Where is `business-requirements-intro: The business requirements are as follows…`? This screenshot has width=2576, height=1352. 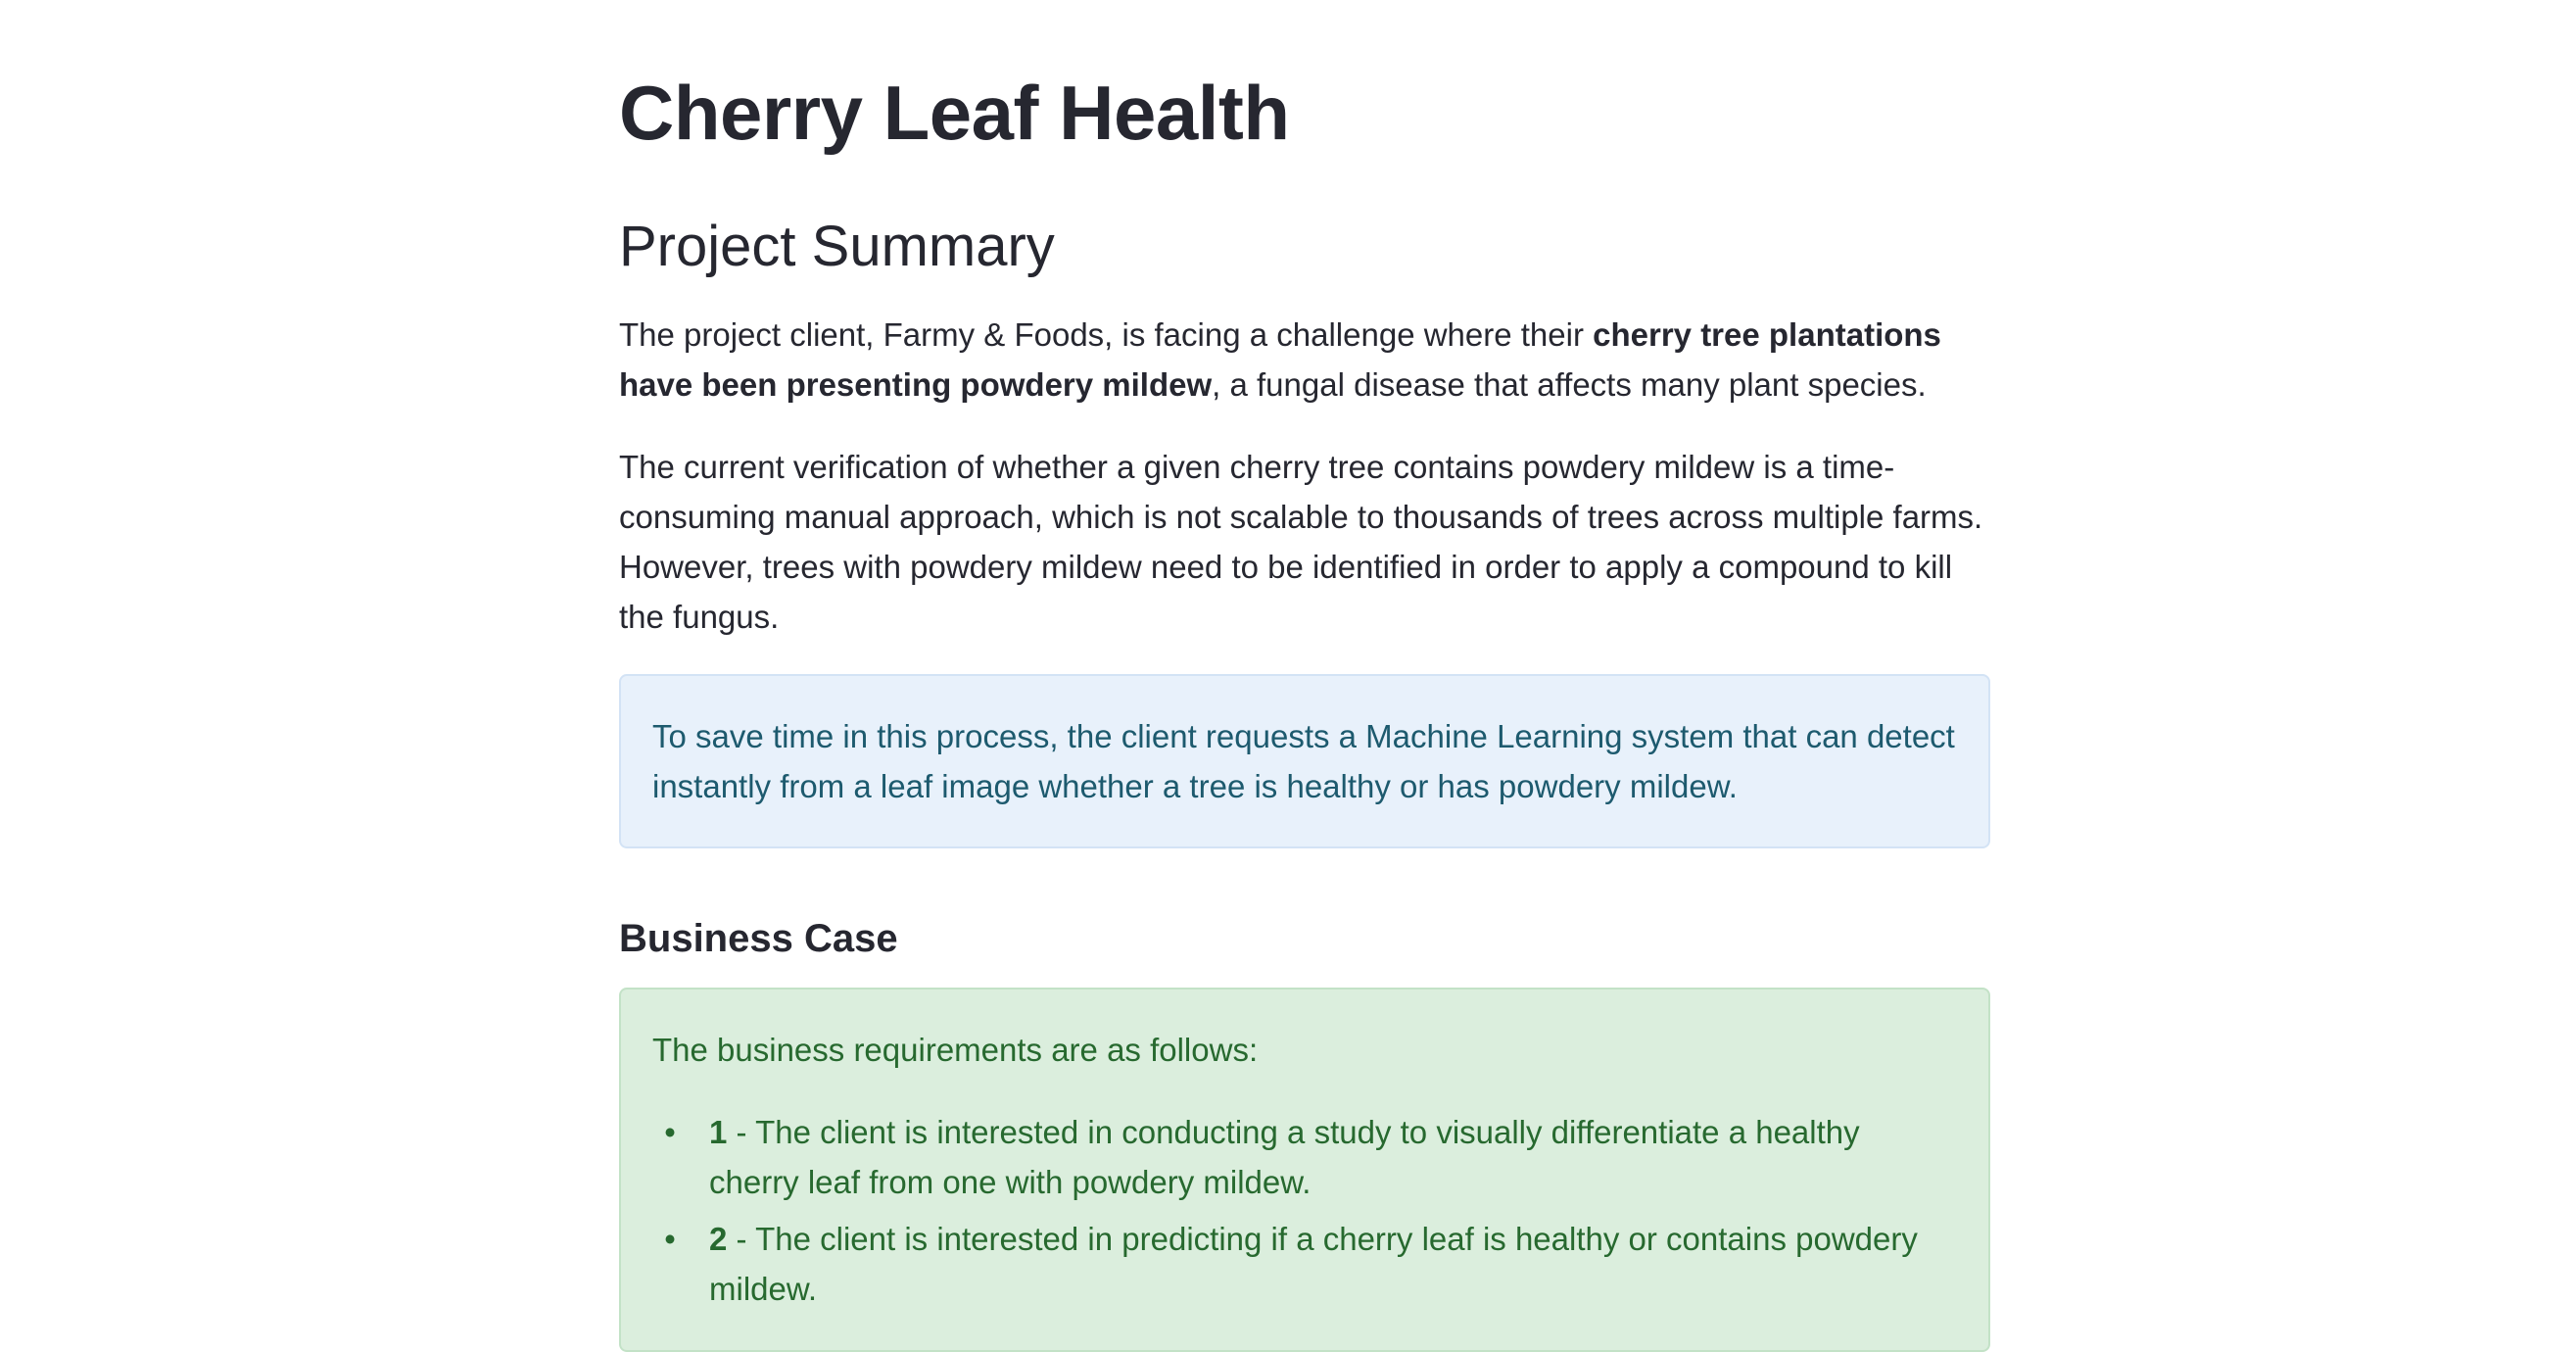 business-requirements-intro: The business requirements are as follows… is located at coordinates (956, 1050).